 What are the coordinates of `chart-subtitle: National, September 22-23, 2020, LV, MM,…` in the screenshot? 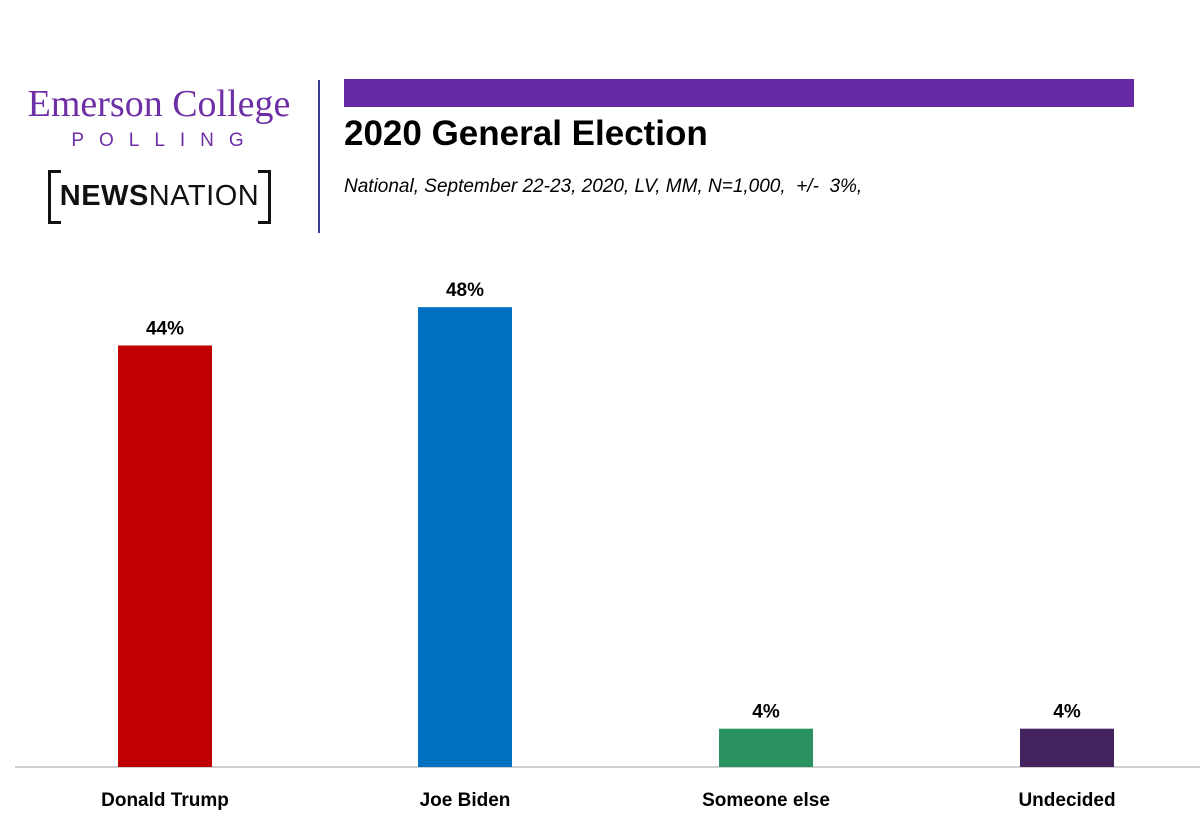 It's located at (603, 186).